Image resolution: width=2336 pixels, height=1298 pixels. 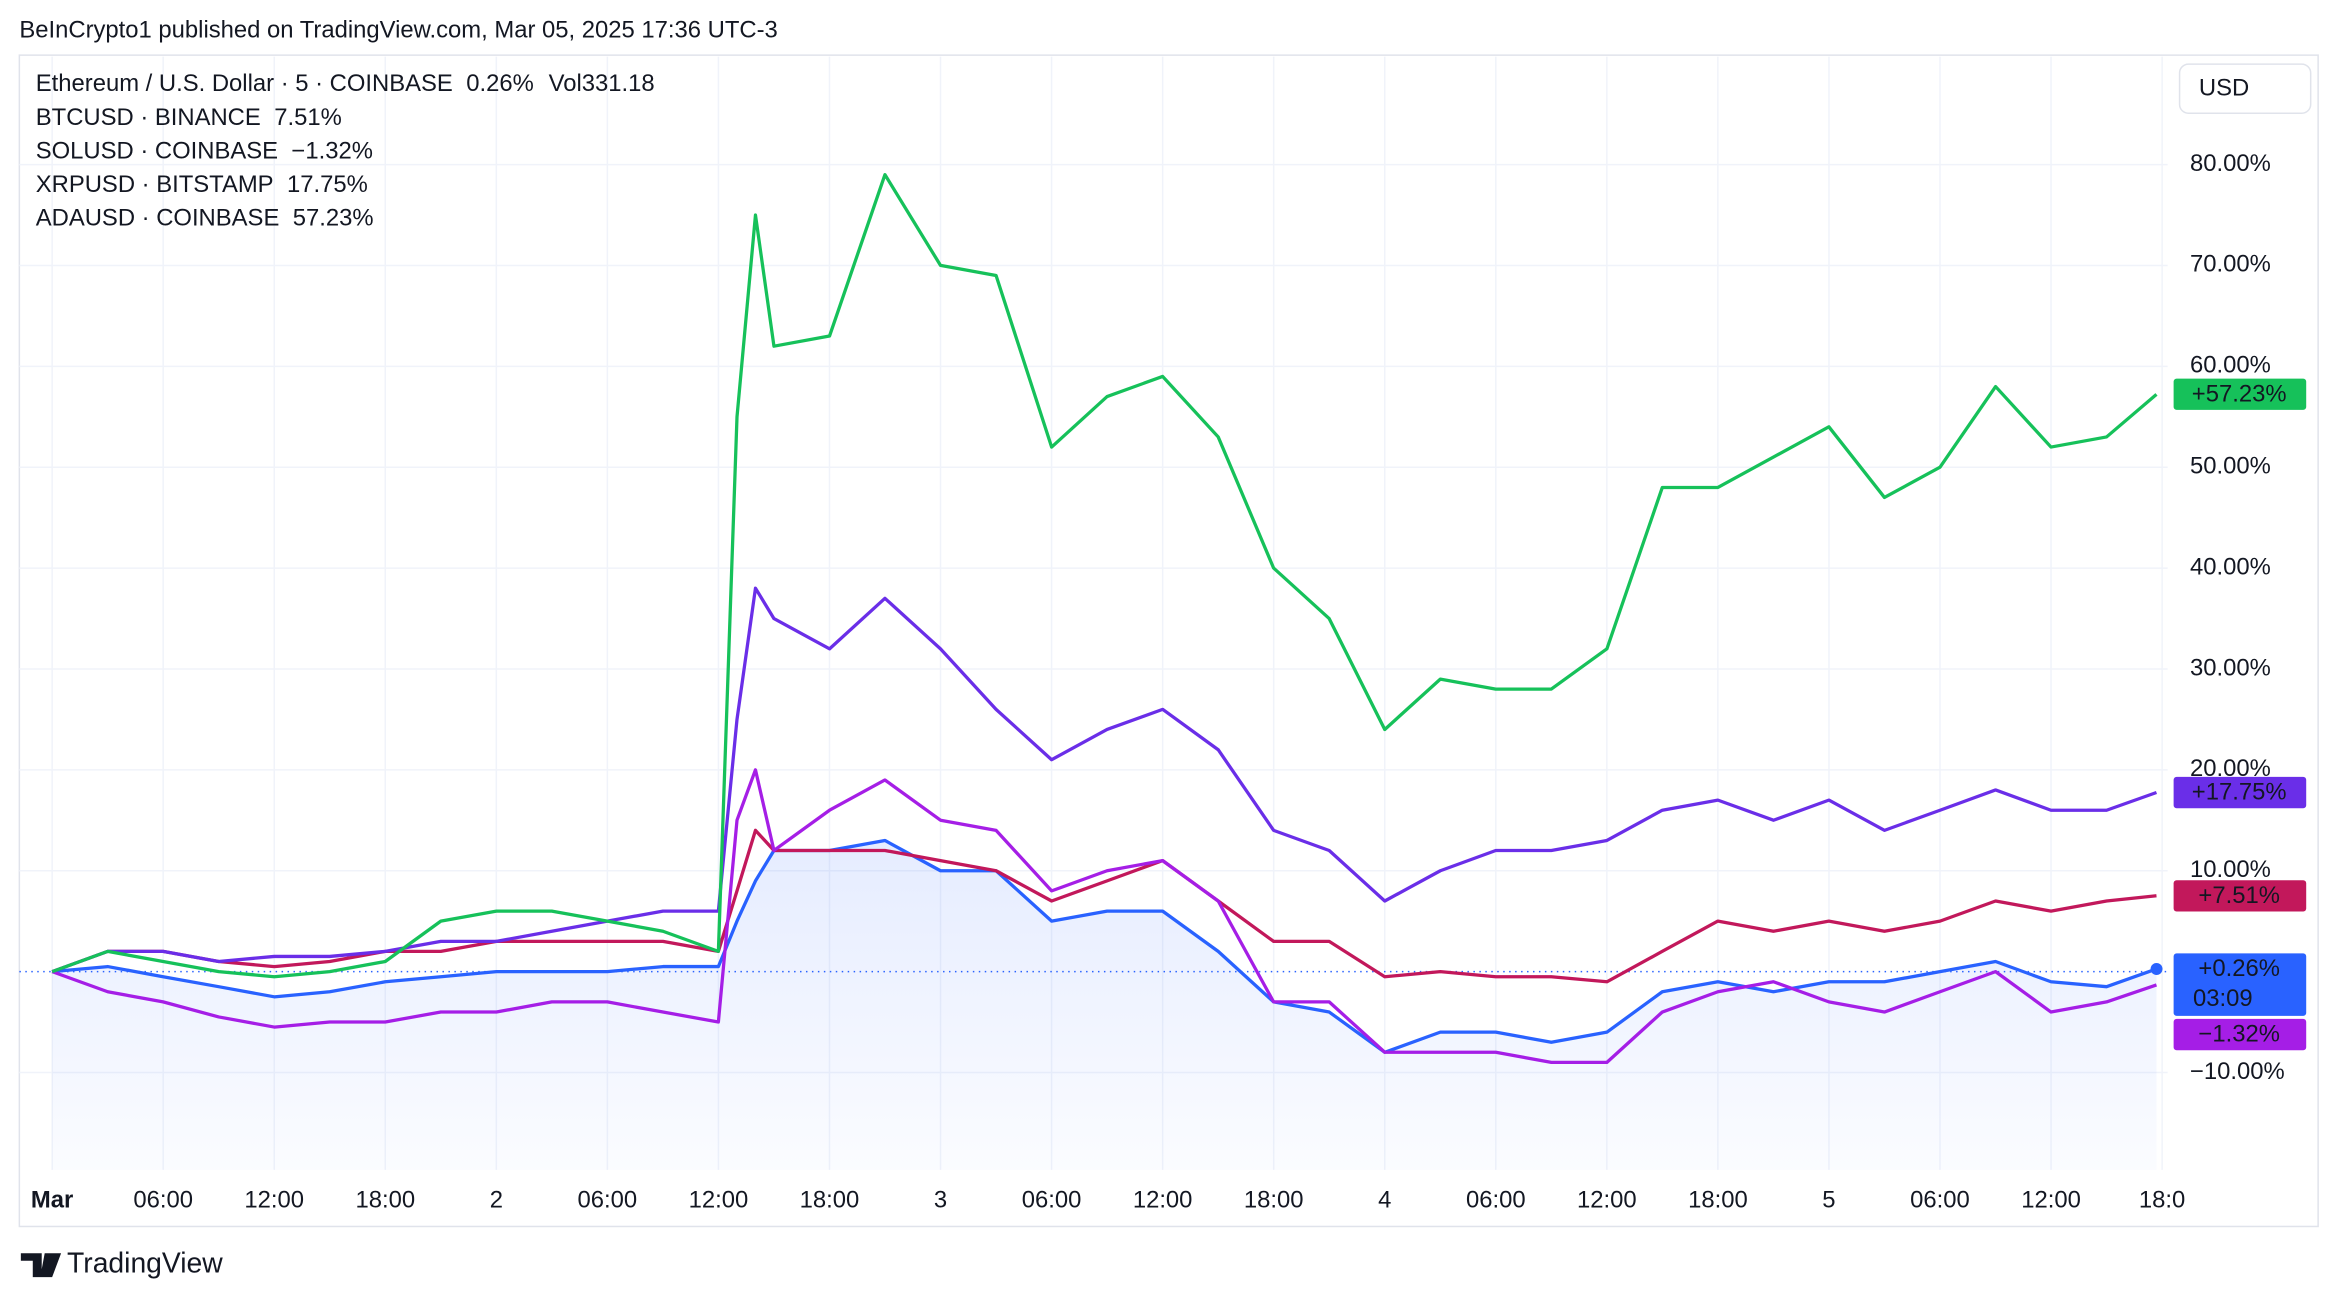 I want to click on price-label: +17.75%, so click(x=2239, y=792).